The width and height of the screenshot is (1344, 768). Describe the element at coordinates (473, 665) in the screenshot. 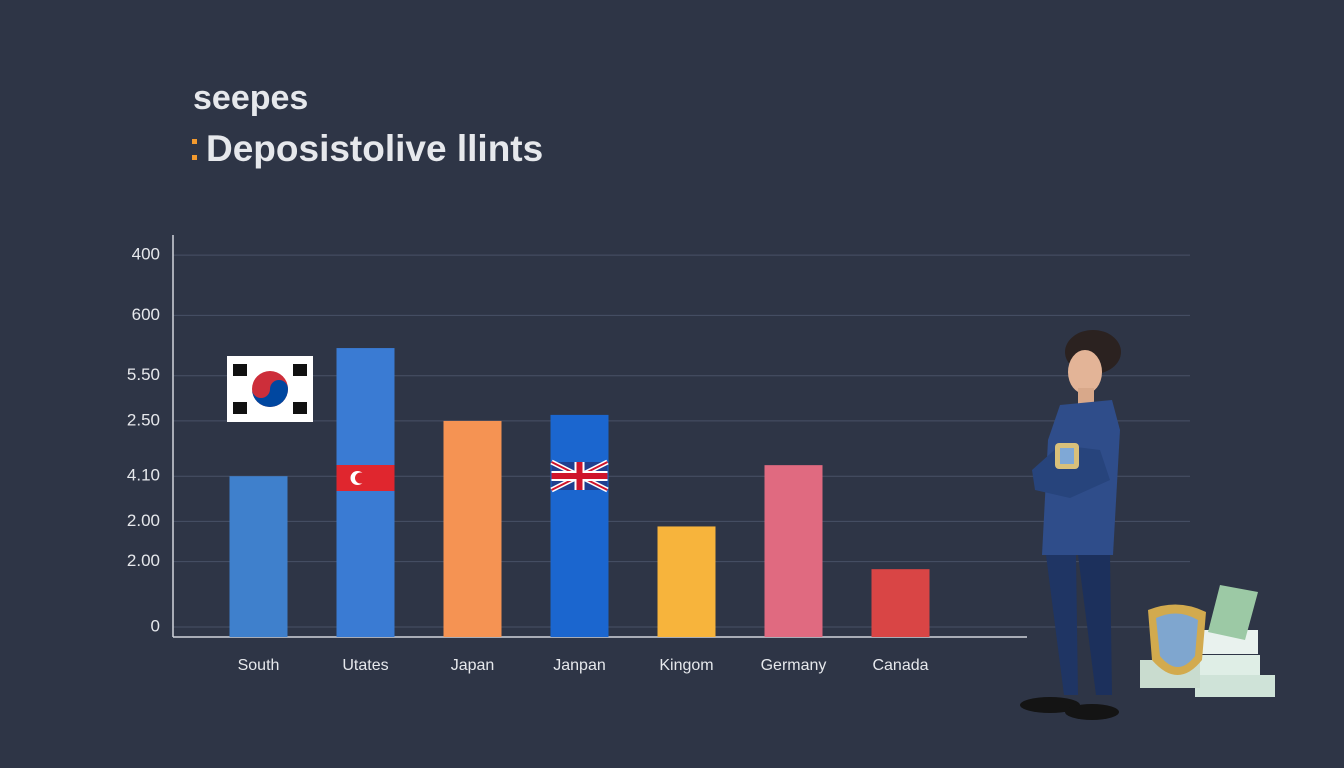

I see `x-tick-label: Japan` at that location.